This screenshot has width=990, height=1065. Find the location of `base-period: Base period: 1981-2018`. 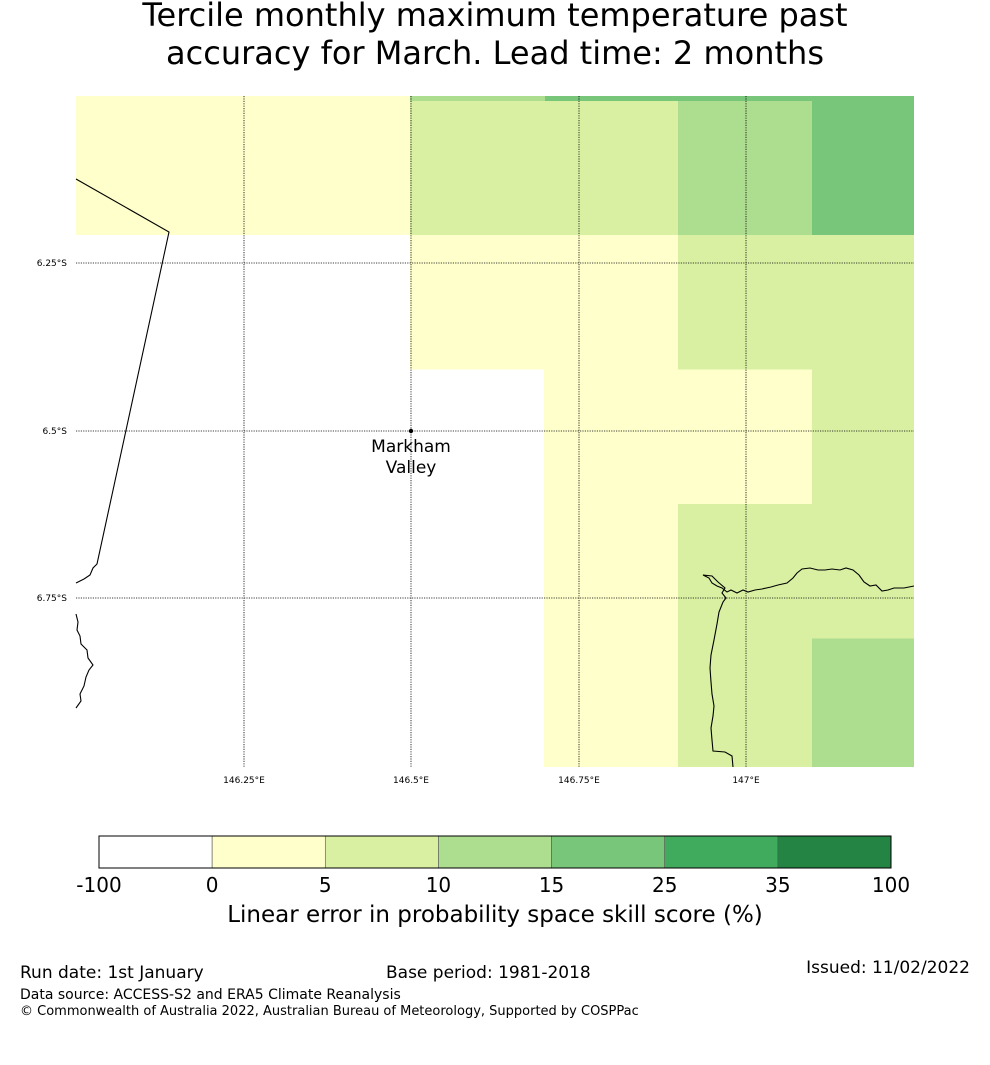

base-period: Base period: 1981-2018 is located at coordinates (488, 973).